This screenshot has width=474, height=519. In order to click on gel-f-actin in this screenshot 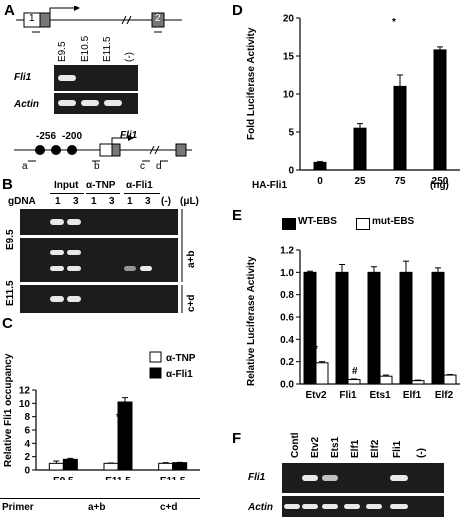, I will do `click(363, 506)`.